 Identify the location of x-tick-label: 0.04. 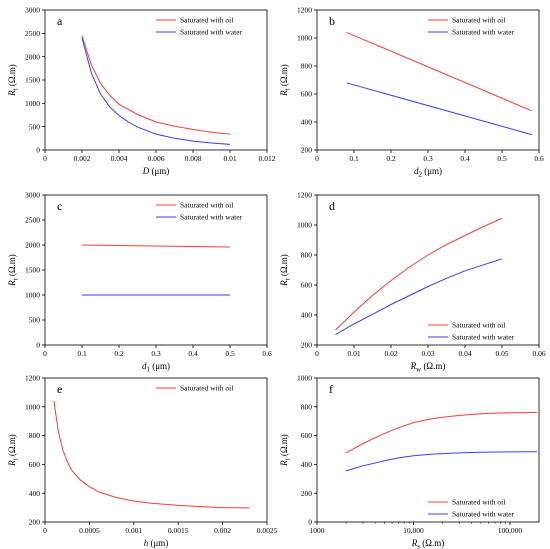
(464, 353).